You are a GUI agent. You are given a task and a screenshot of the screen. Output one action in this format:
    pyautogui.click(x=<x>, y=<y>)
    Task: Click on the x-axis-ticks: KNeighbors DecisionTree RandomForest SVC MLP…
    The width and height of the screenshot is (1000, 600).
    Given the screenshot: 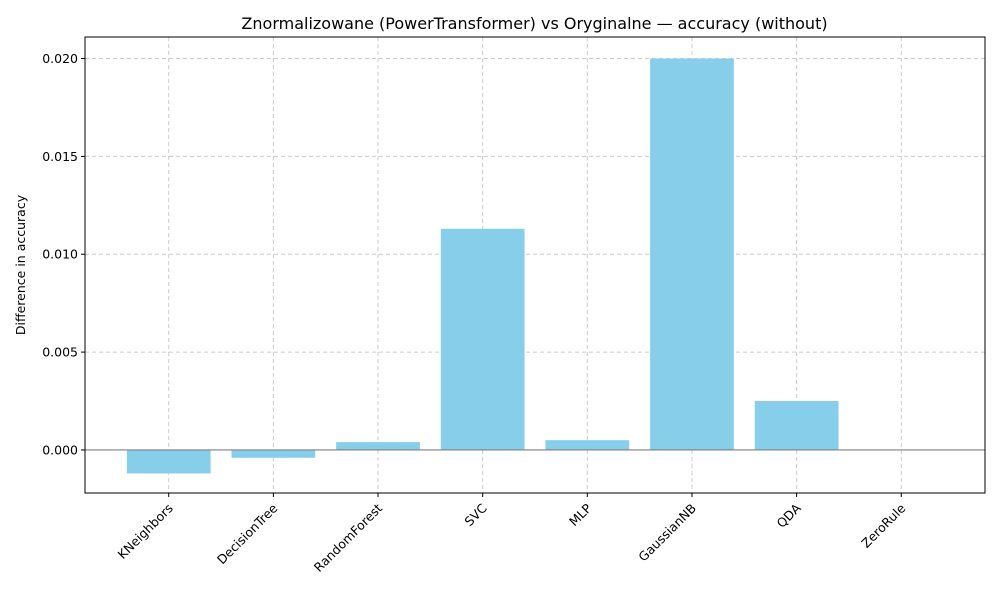 What is the action you would take?
    pyautogui.click(x=511, y=534)
    